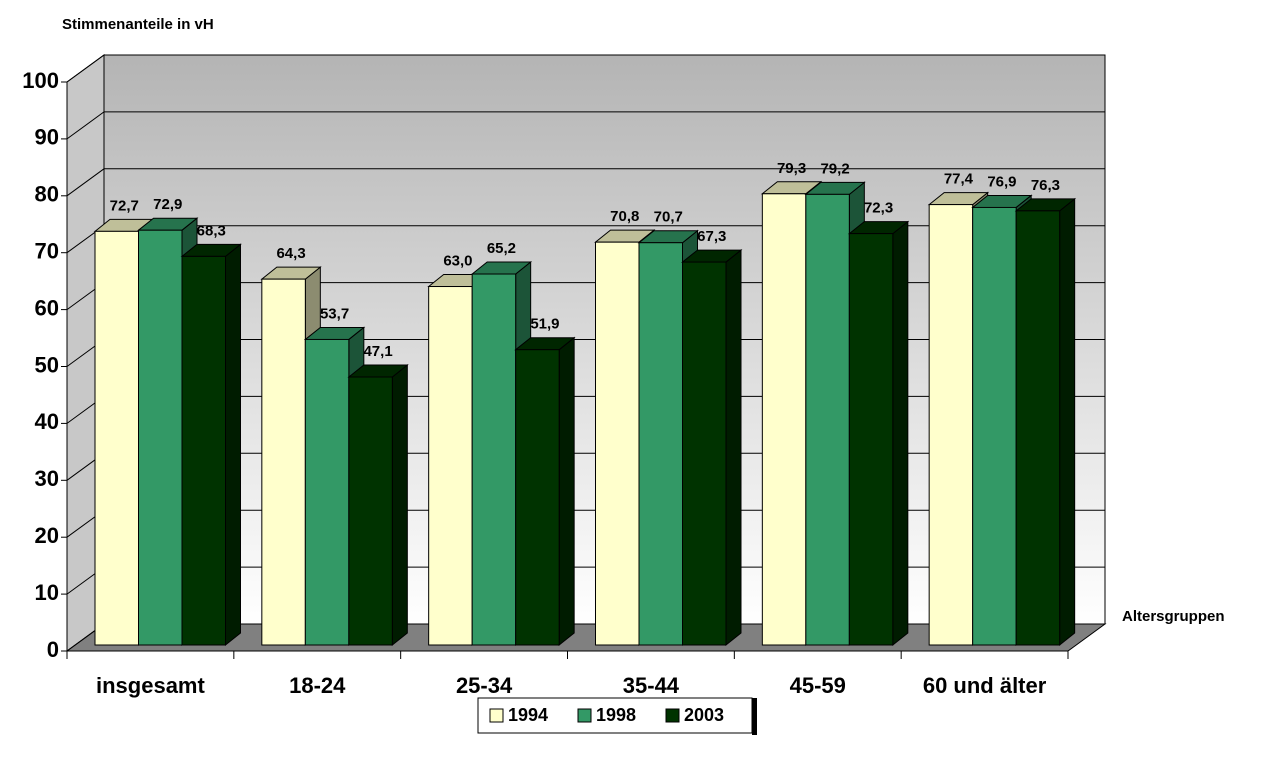 This screenshot has width=1282, height=762. What do you see at coordinates (484, 685) in the screenshot?
I see `x-tick-label: 25-34` at bounding box center [484, 685].